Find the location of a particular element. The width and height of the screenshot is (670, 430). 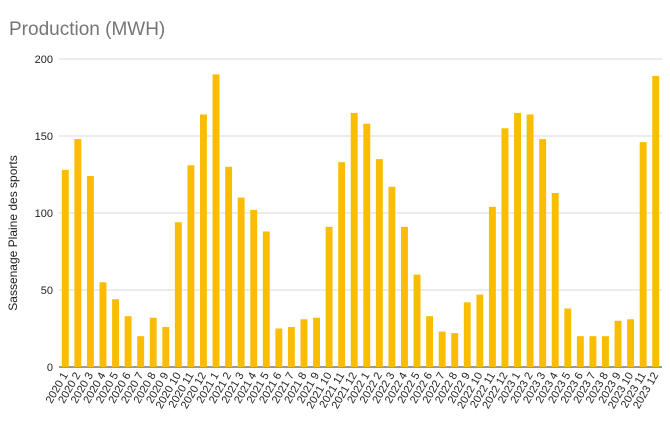

y-tick-label: 100 is located at coordinates (44, 214).